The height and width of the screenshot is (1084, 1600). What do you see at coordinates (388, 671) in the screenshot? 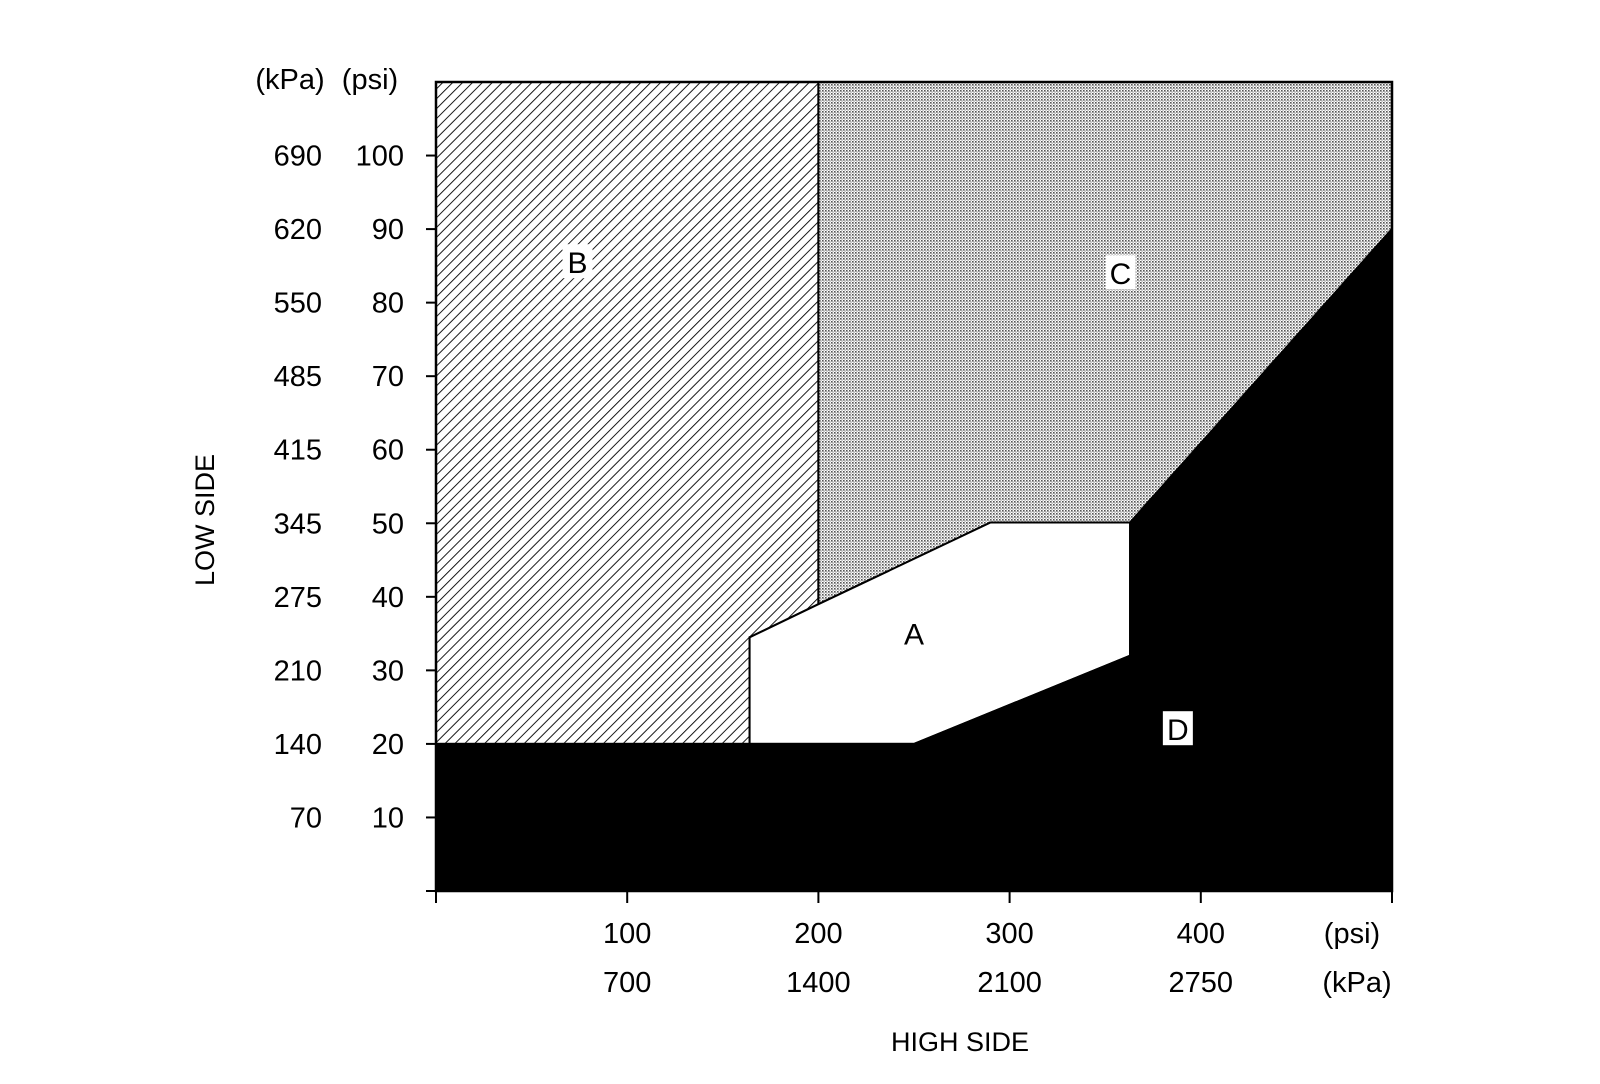
I see `y-tick-label-psi: 30` at bounding box center [388, 671].